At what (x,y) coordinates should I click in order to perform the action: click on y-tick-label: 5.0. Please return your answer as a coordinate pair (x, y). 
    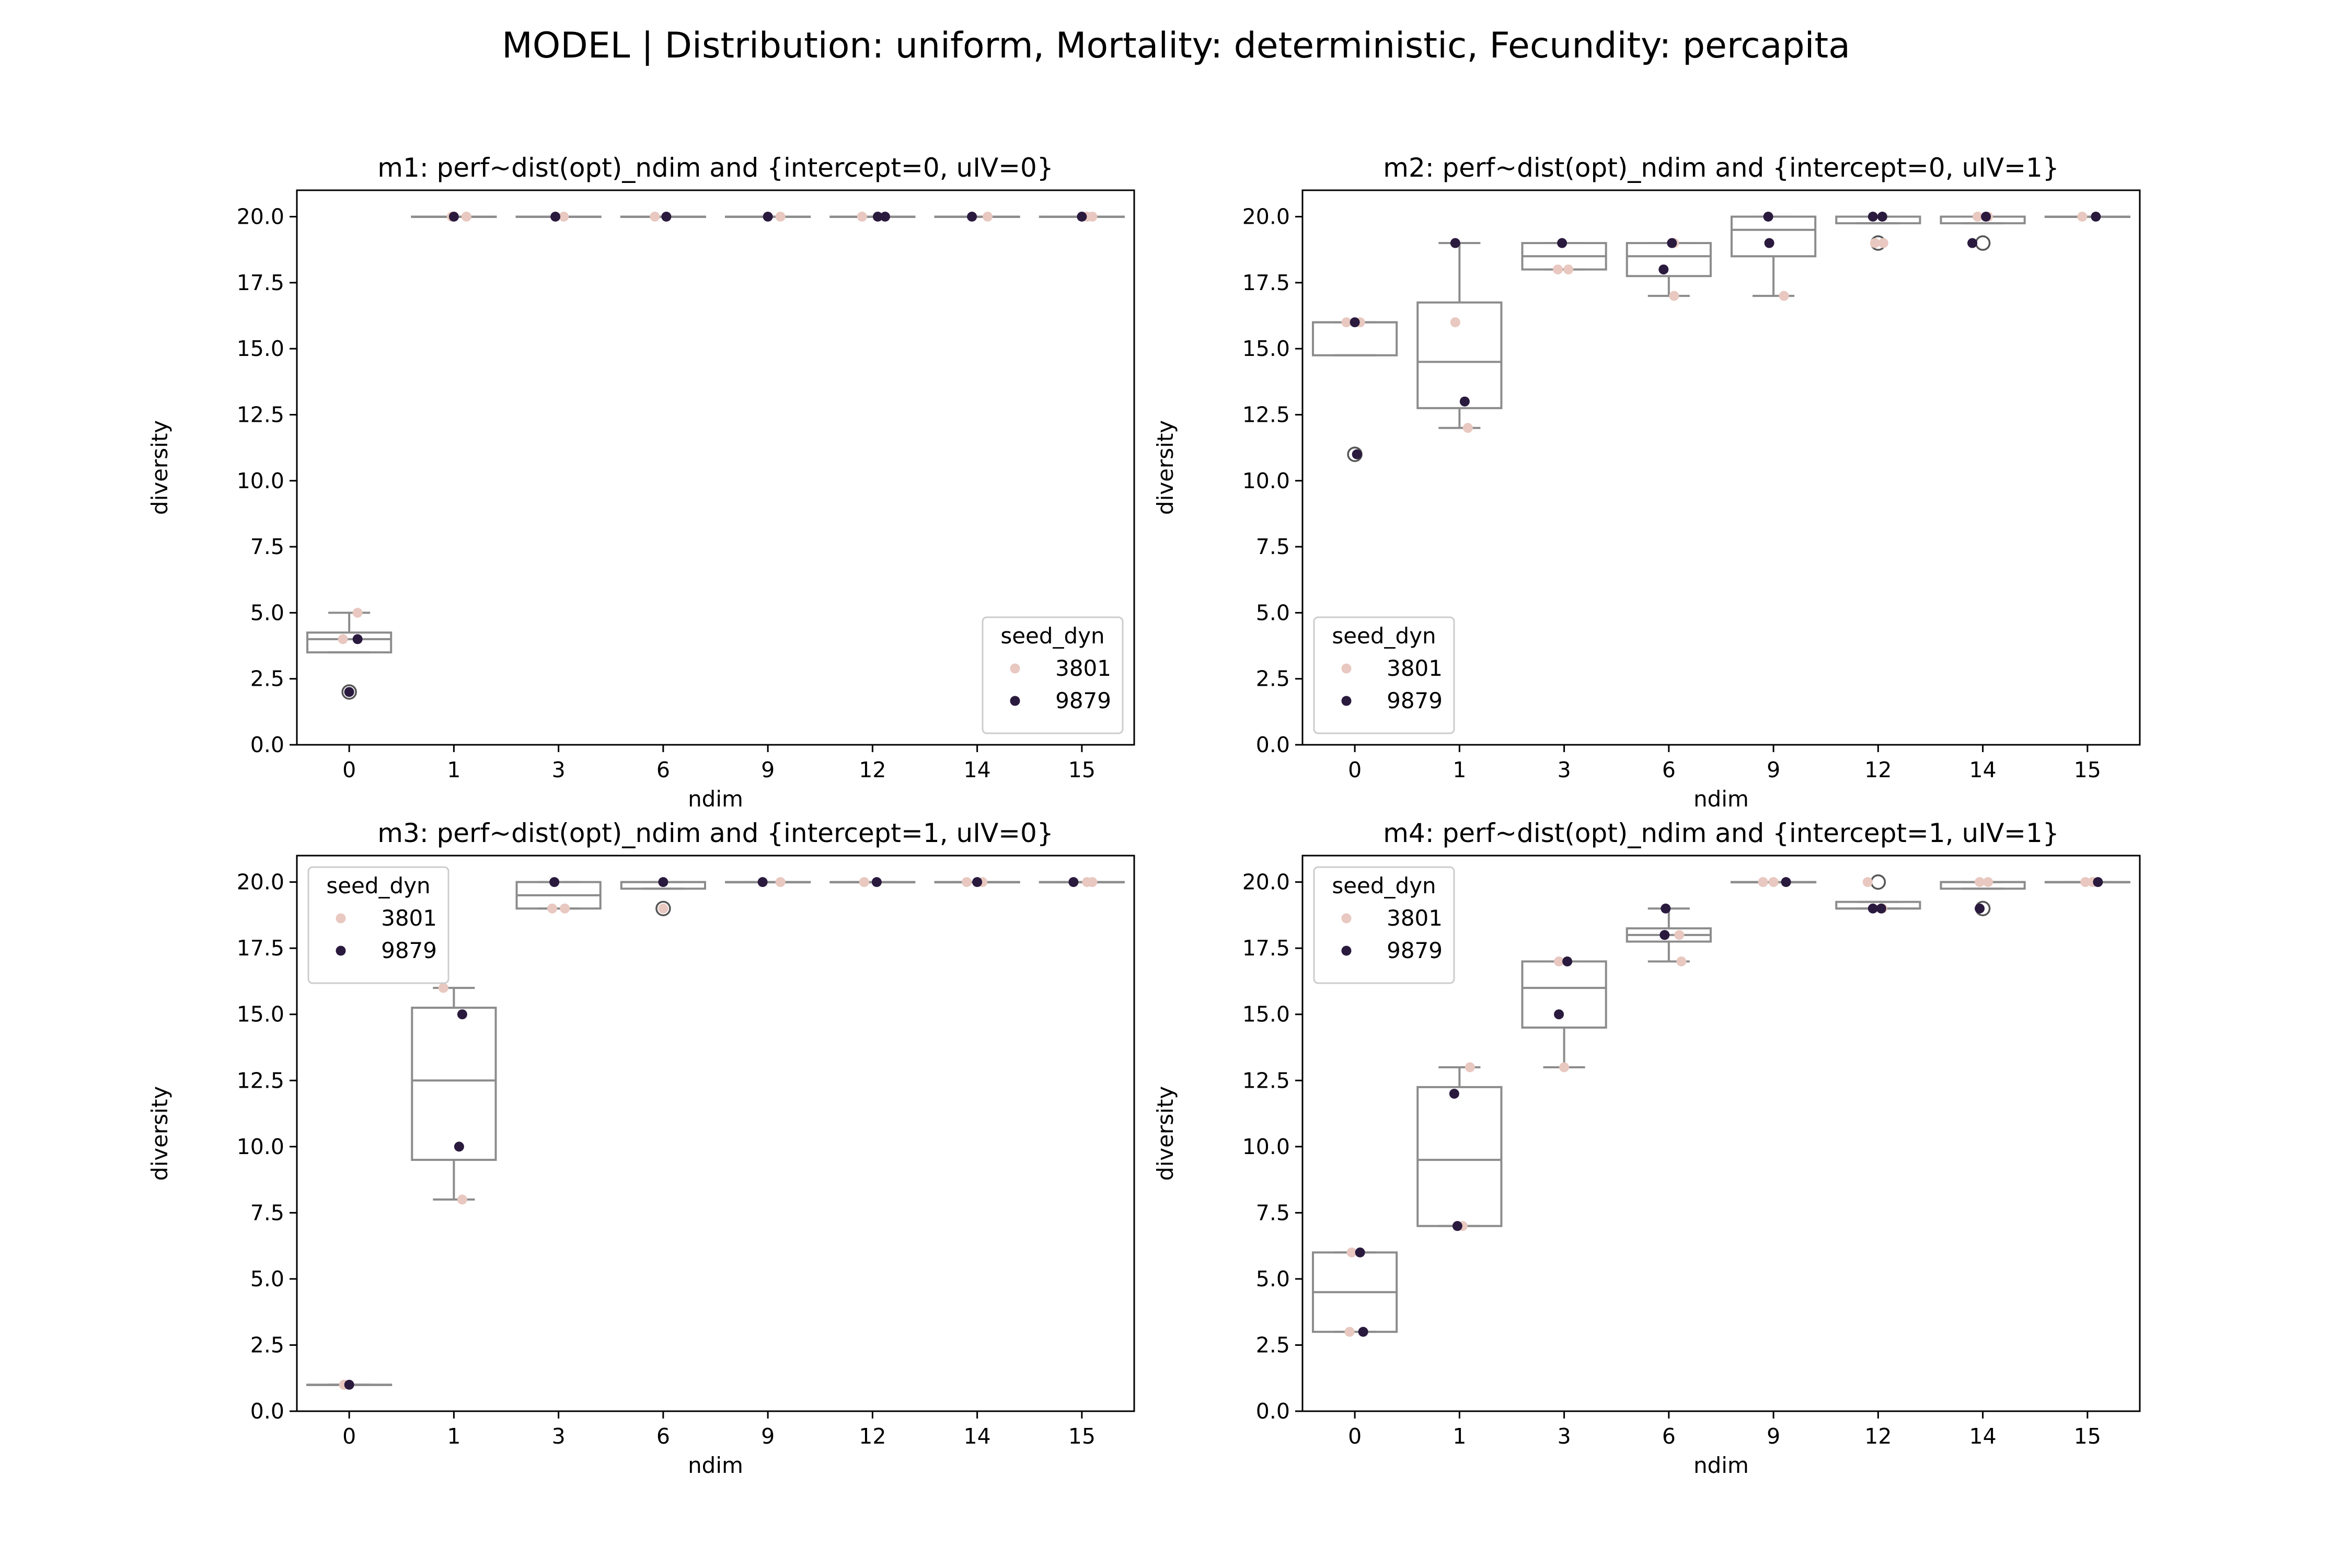
    Looking at the image, I should click on (1273, 612).